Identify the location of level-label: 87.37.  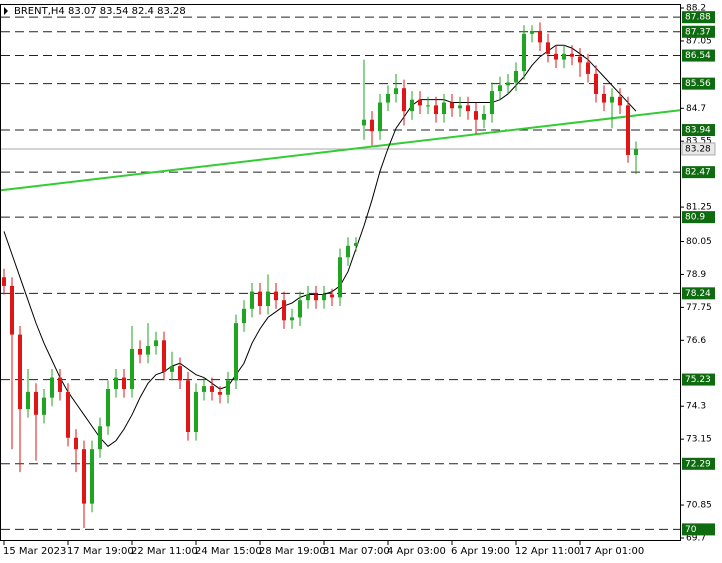
(698, 32).